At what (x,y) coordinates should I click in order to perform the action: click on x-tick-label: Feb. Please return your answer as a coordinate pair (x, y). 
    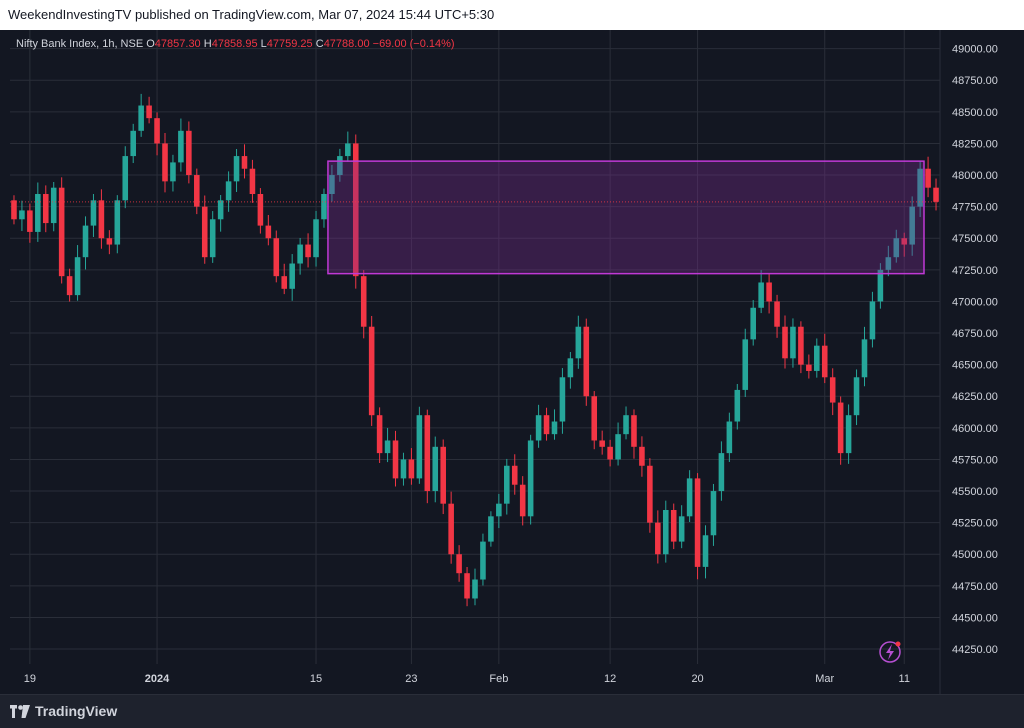
    Looking at the image, I should click on (498, 679).